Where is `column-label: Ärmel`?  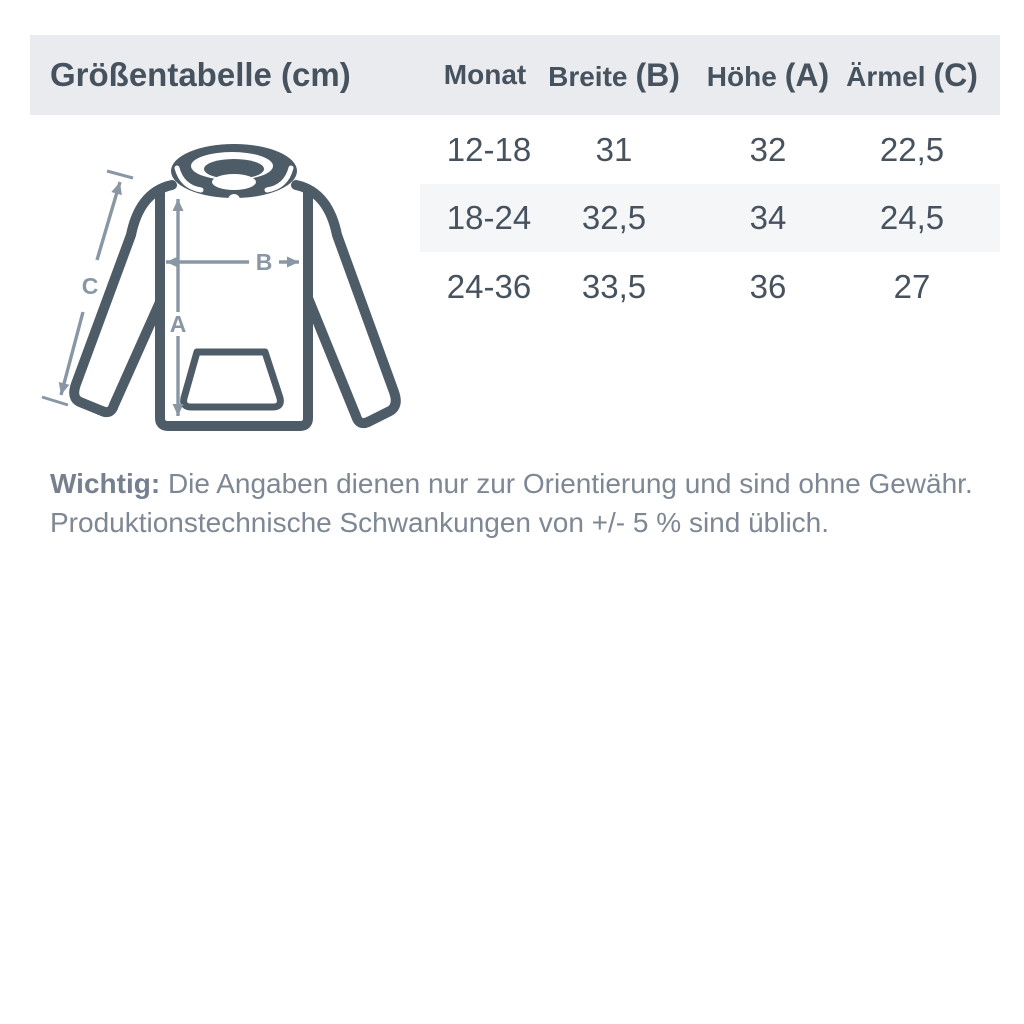
column-label: Ärmel is located at coordinates (886, 76).